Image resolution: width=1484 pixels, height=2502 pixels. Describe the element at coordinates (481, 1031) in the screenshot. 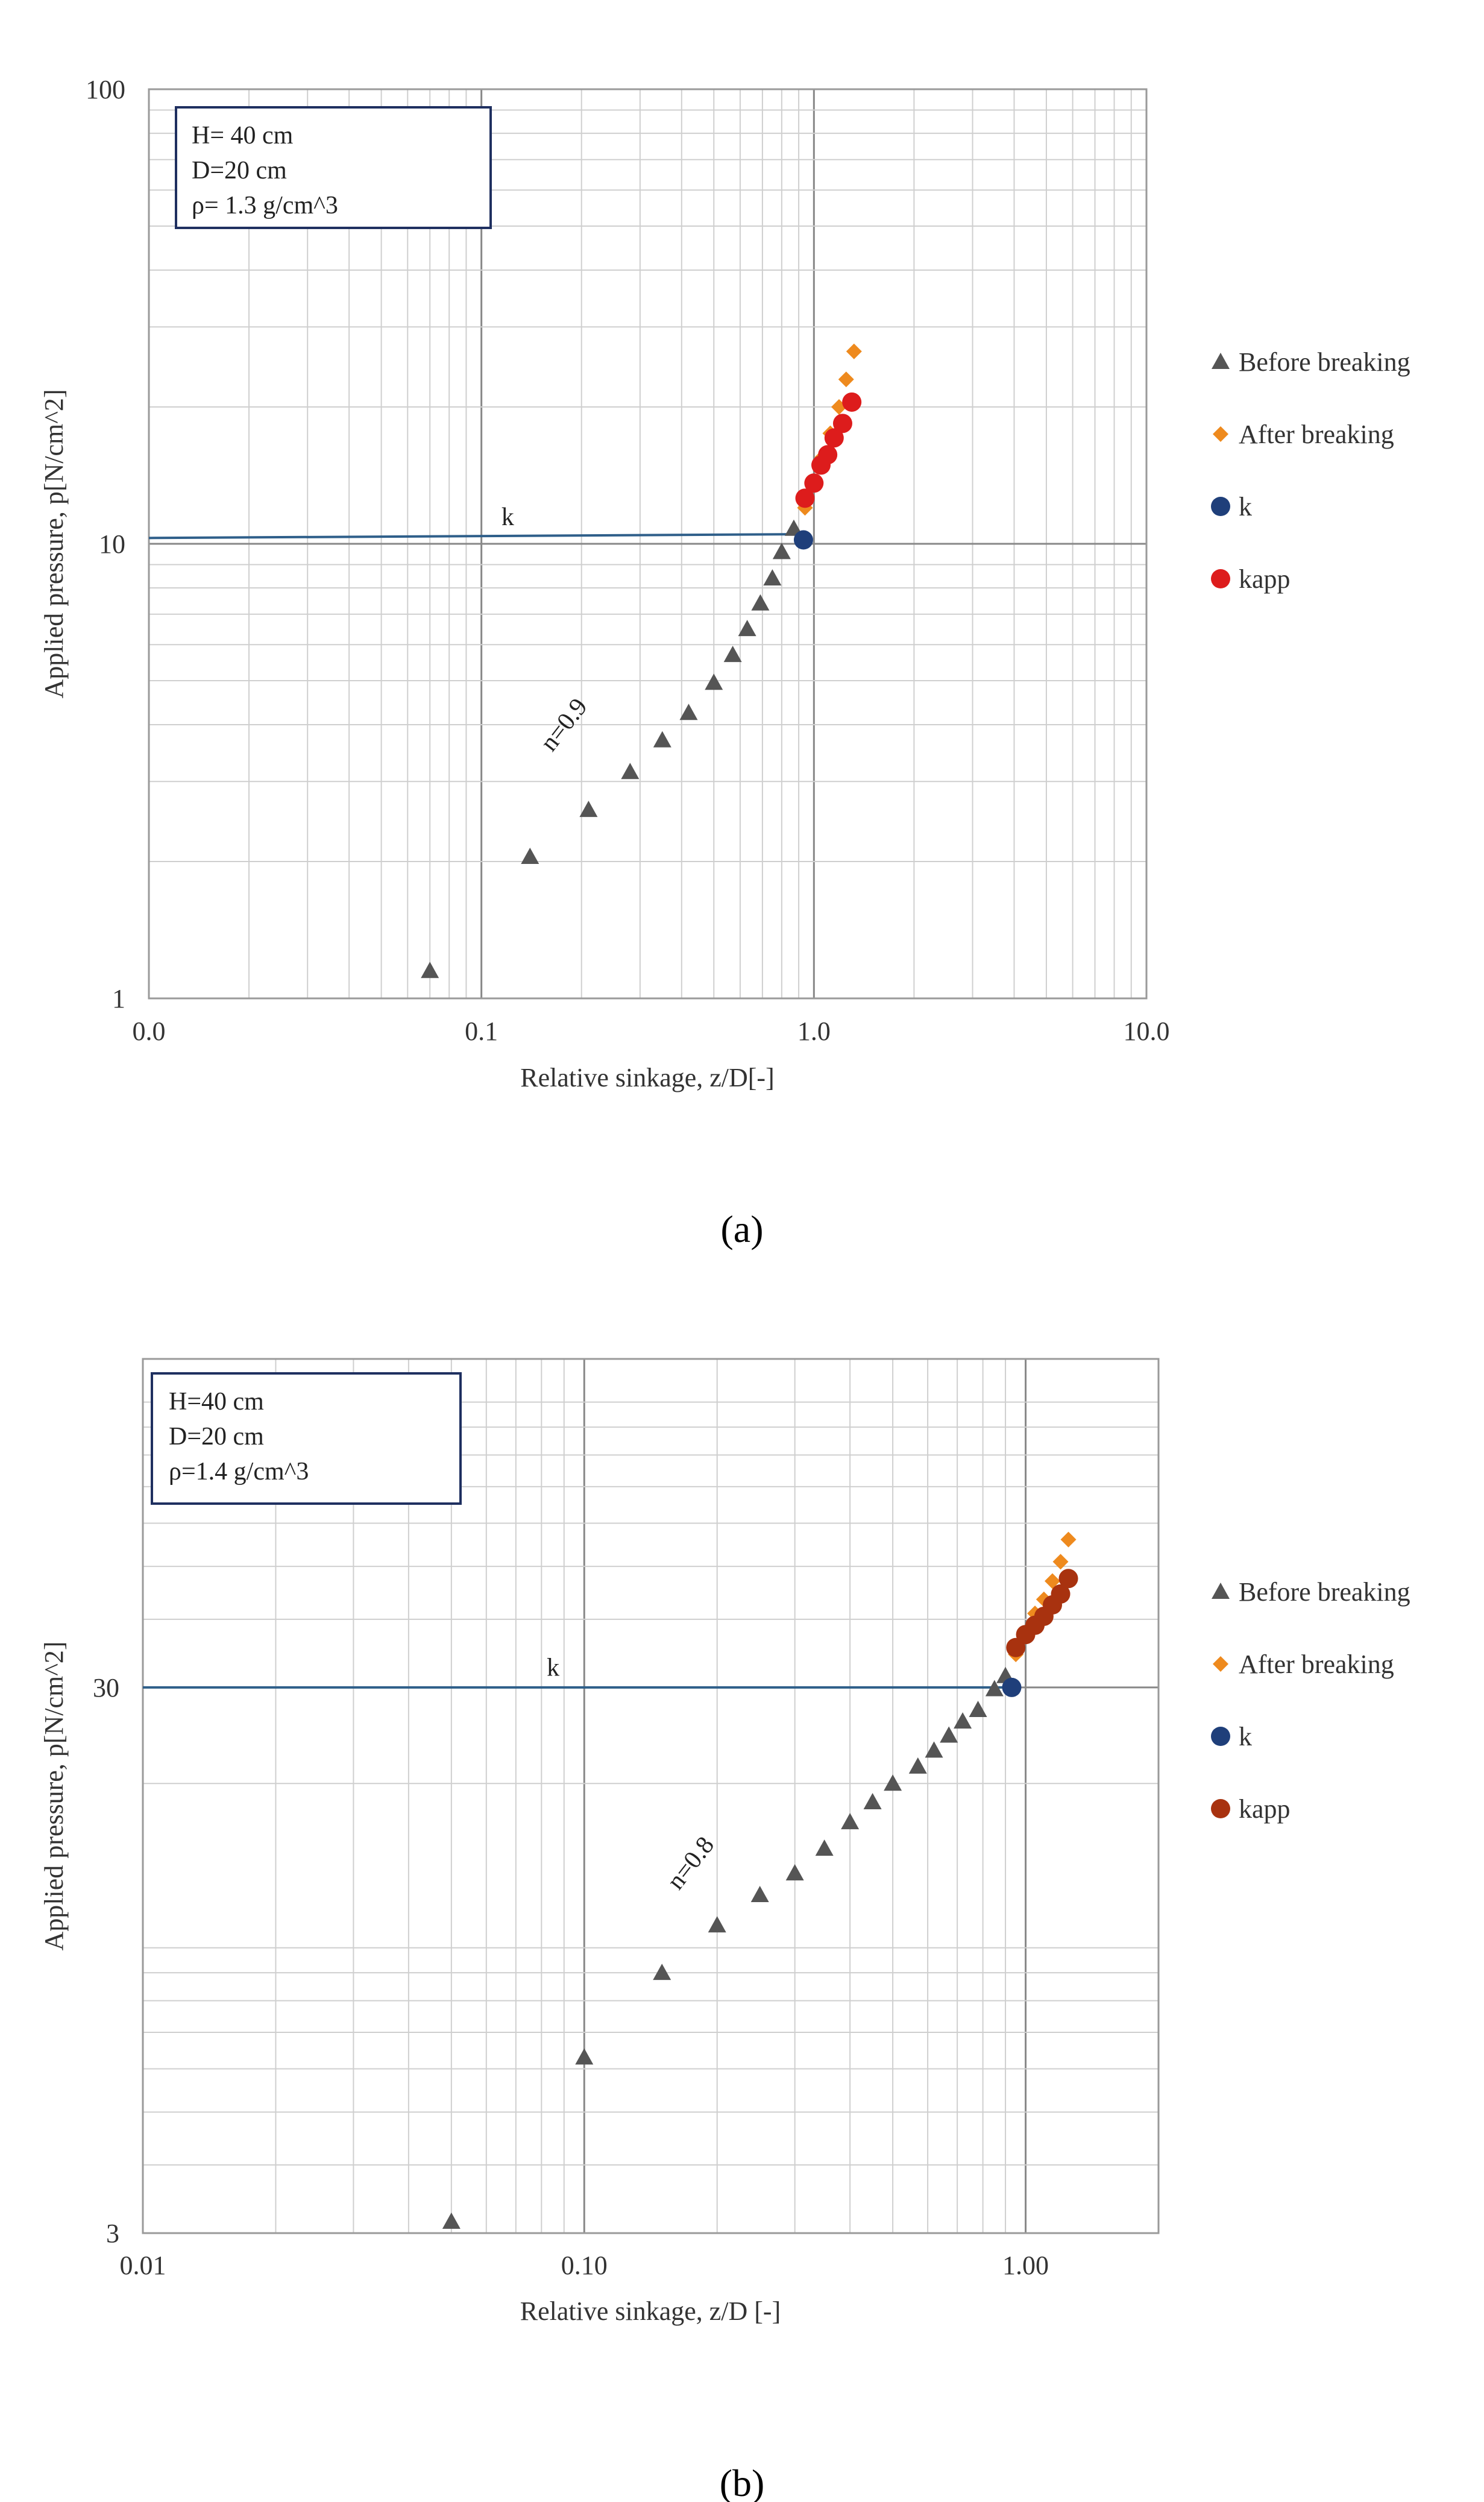

I see `x-tick-label: 0.1` at that location.